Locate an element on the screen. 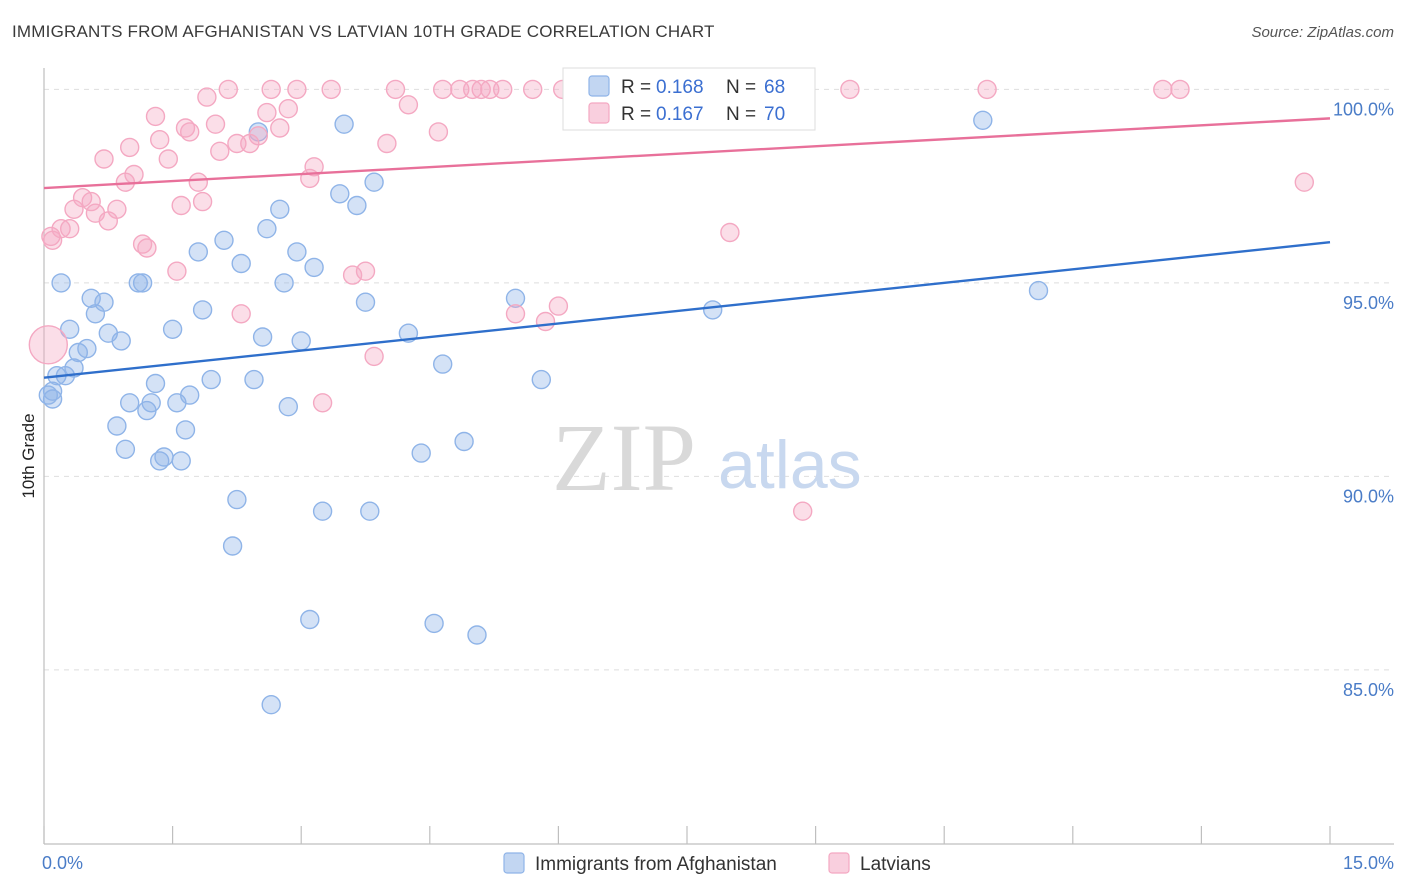  series-legend-label-afghanistan: Immigrants from Afghanistan is located at coordinates (656, 864).